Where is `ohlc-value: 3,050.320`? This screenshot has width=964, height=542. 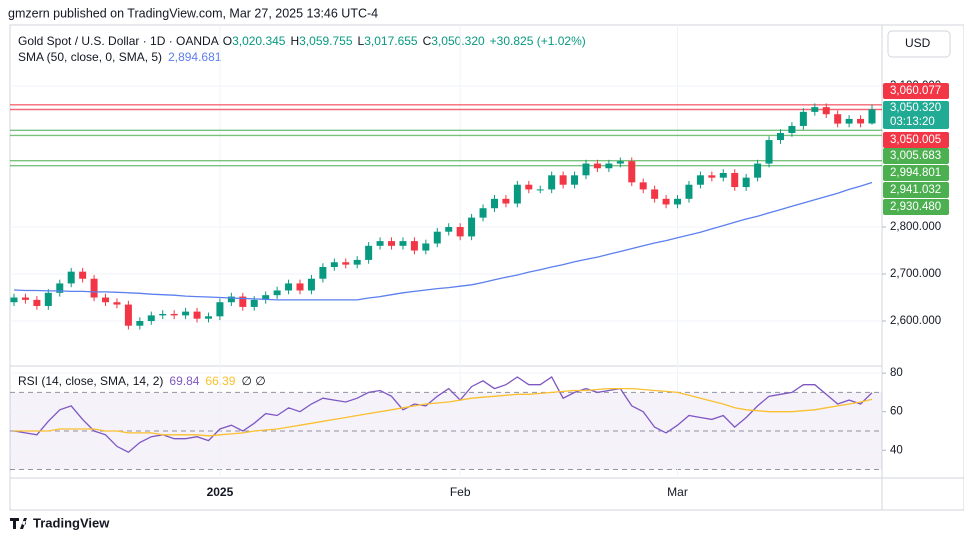
ohlc-value: 3,050.320 is located at coordinates (458, 41).